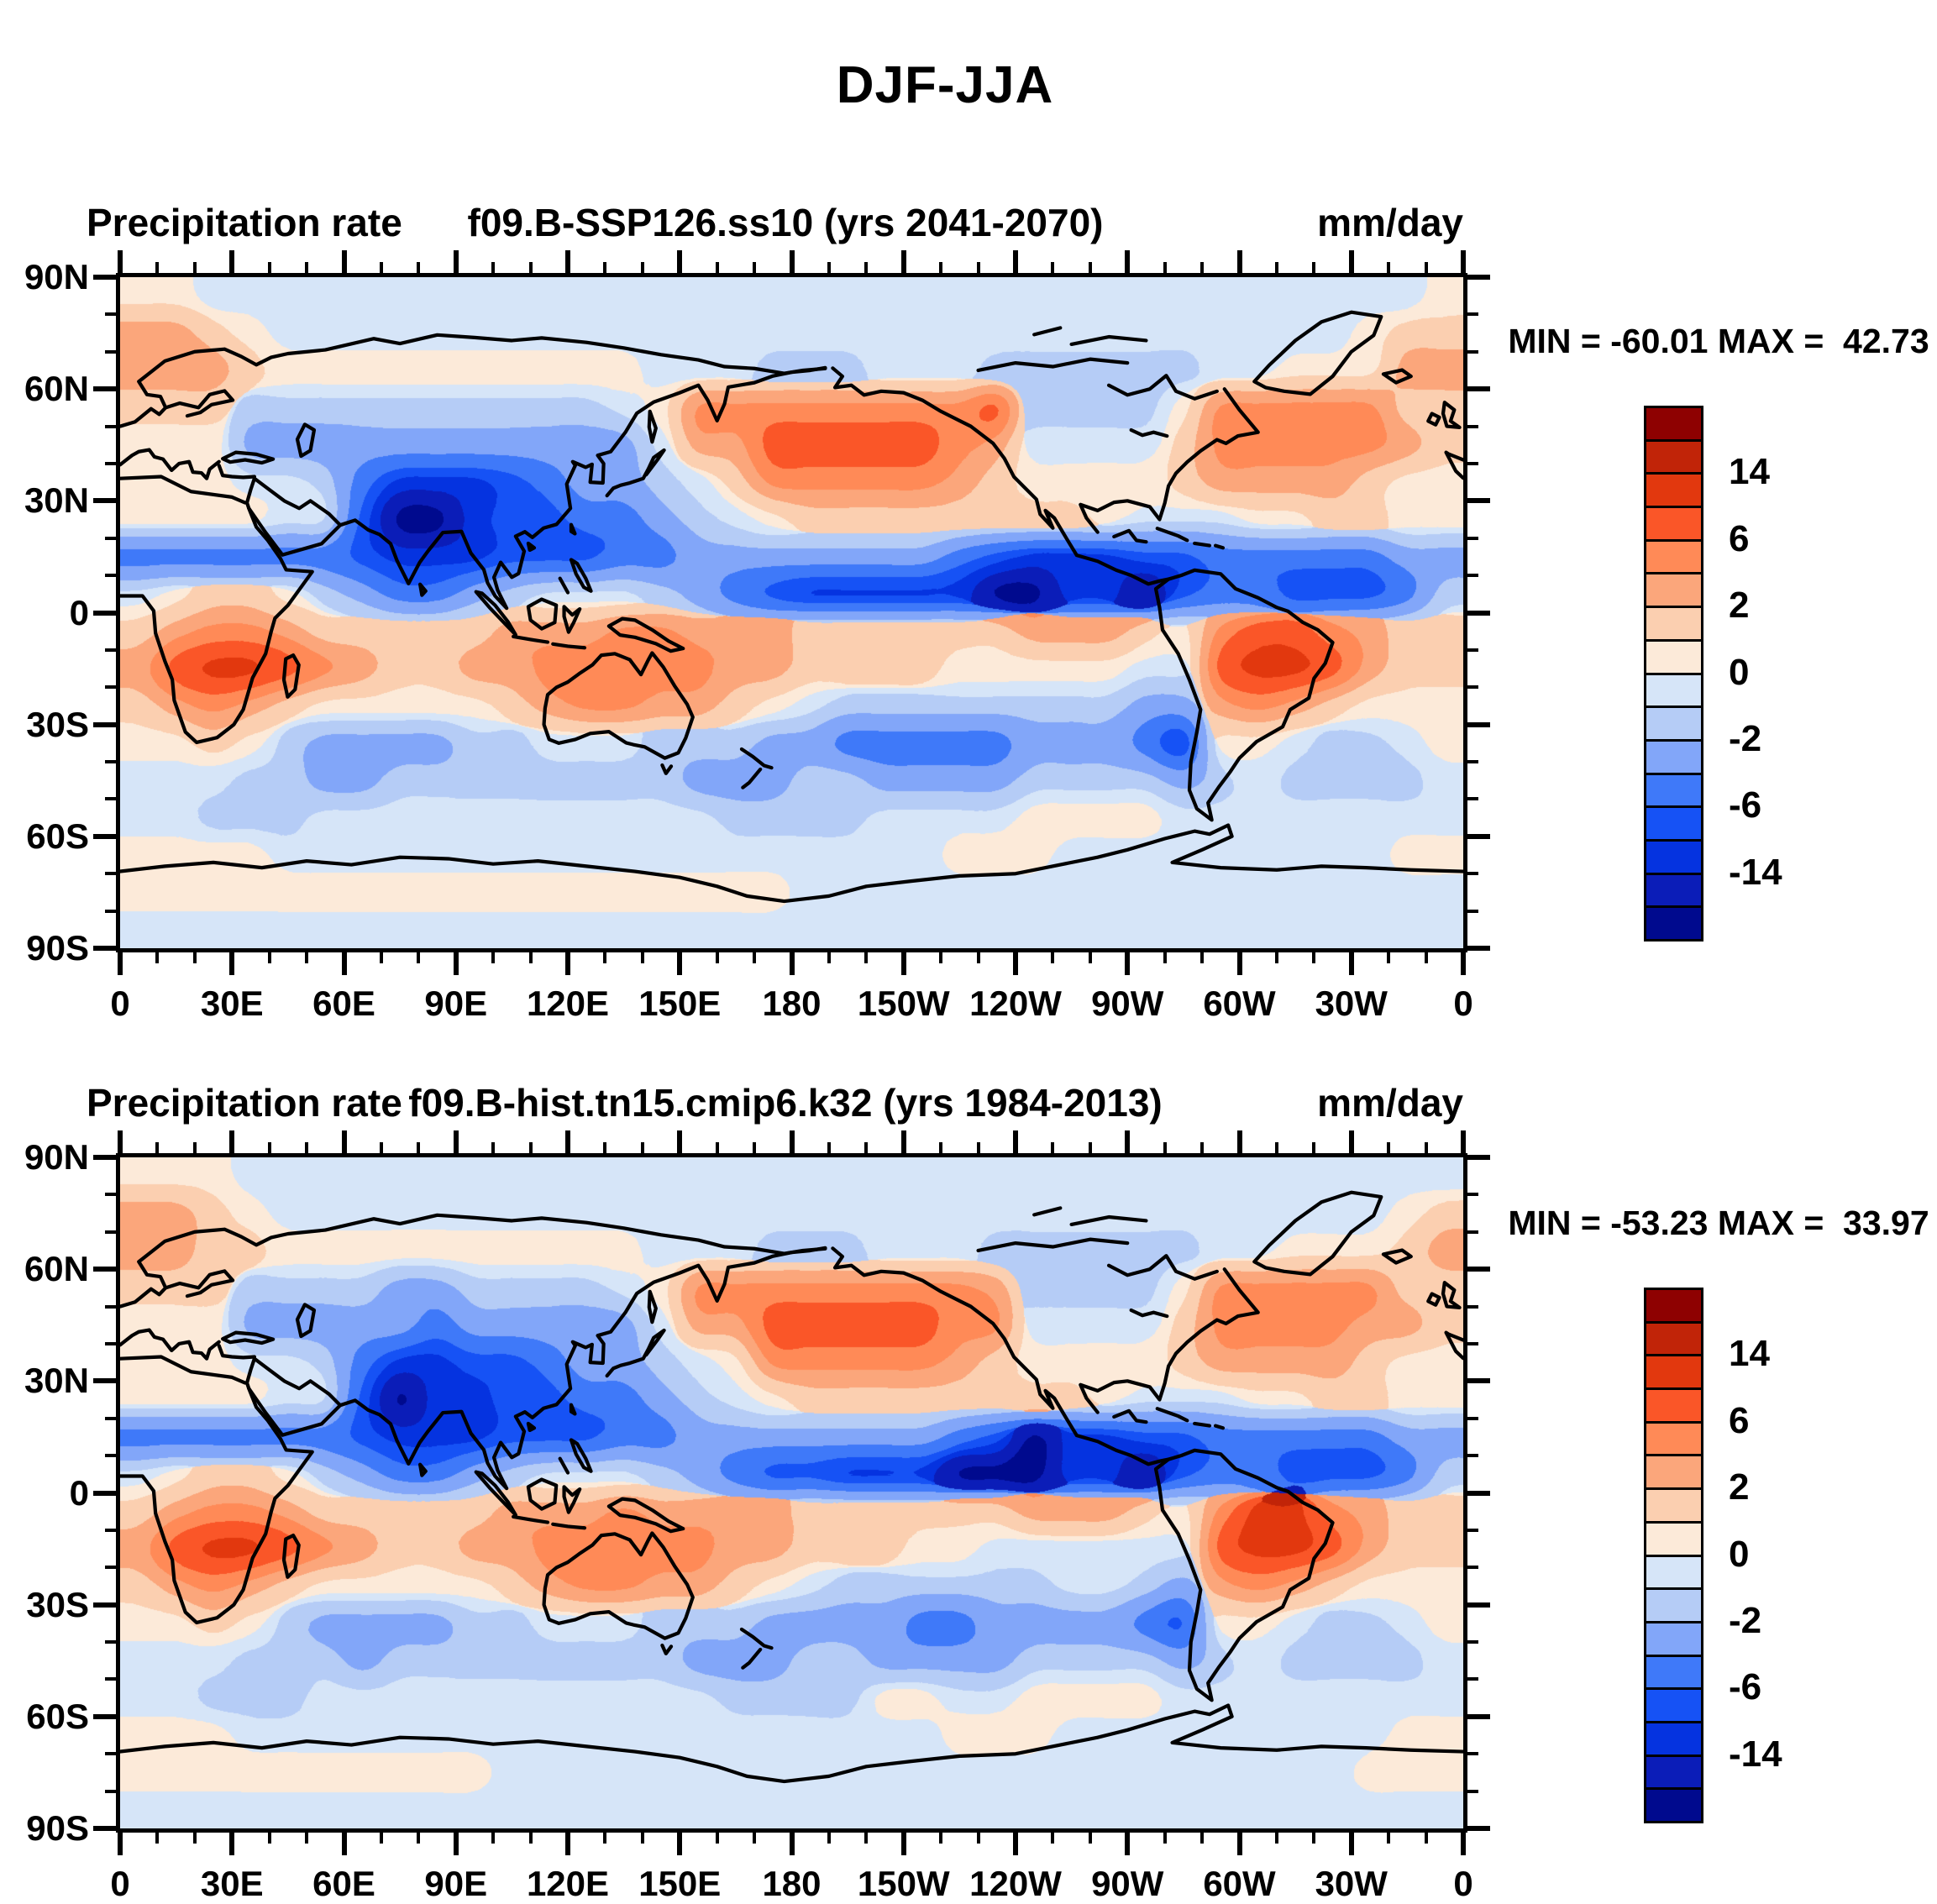 This screenshot has width=1937, height=1904. What do you see at coordinates (1016, 1884) in the screenshot?
I see `lon-axis-label: 120W` at bounding box center [1016, 1884].